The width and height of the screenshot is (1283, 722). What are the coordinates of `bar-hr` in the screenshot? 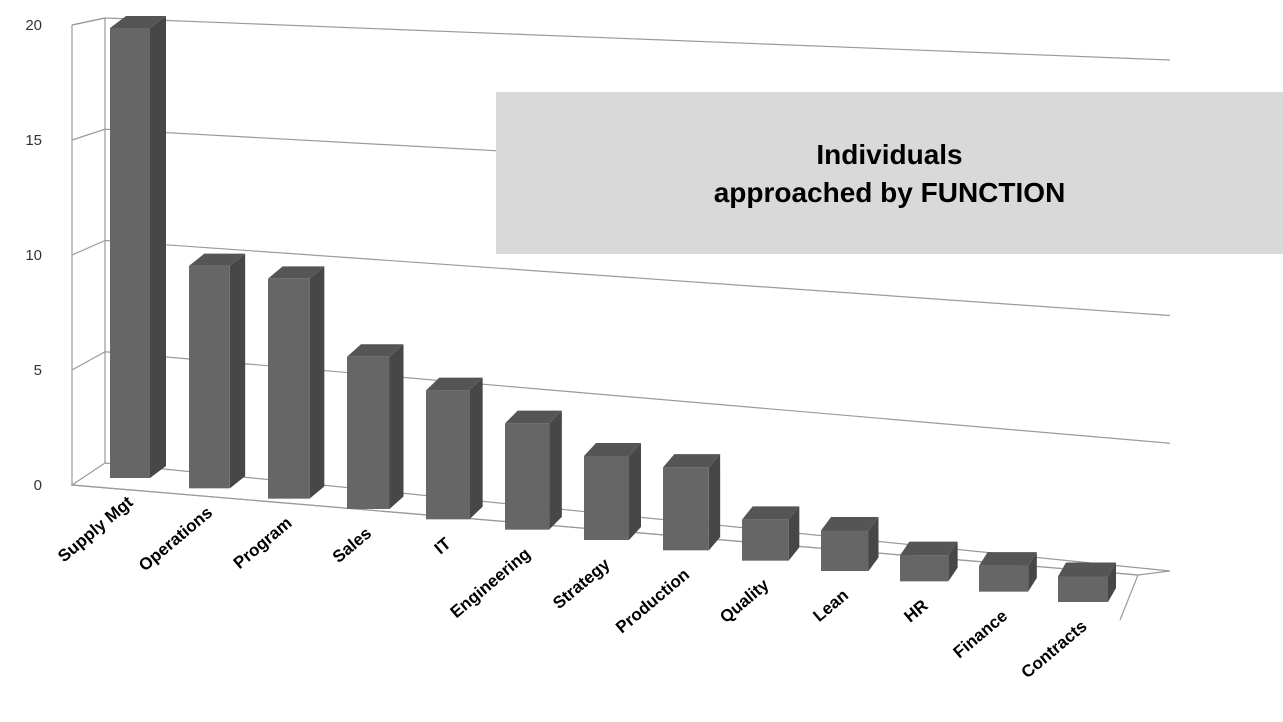 It's located at (929, 561).